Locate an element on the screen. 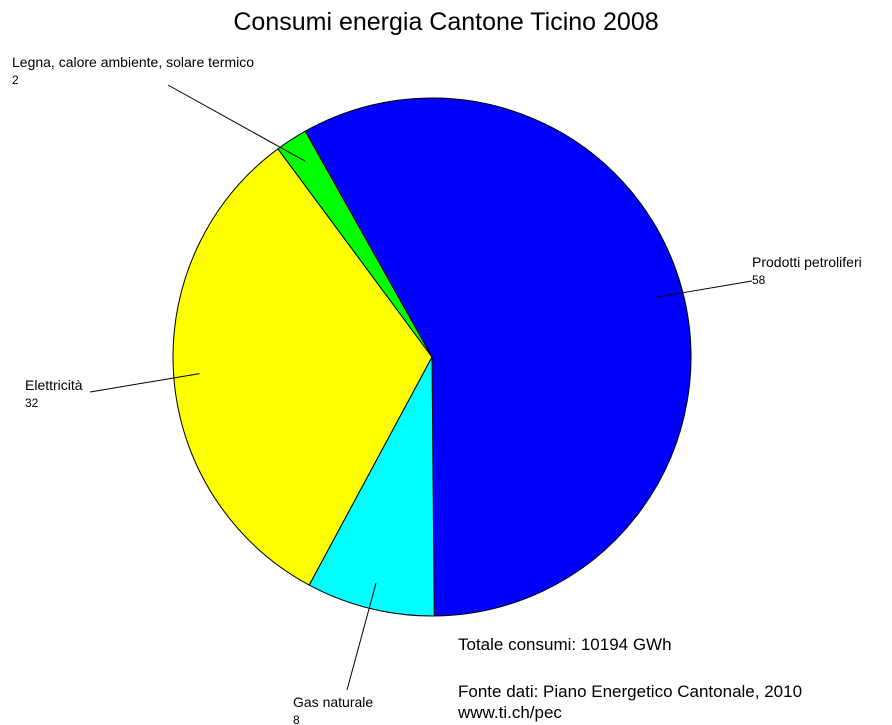 This screenshot has width=892, height=725. slice-value: 32 is located at coordinates (32, 403).